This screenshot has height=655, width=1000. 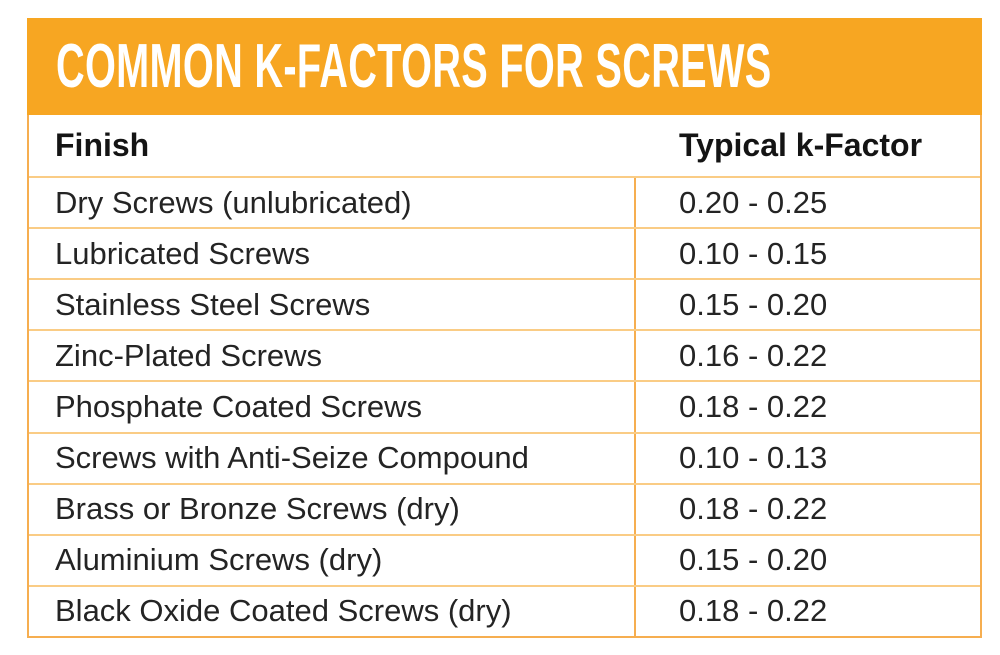 I want to click on finish-cell: Black Oxide Coated Screws (dry), so click(x=332, y=611).